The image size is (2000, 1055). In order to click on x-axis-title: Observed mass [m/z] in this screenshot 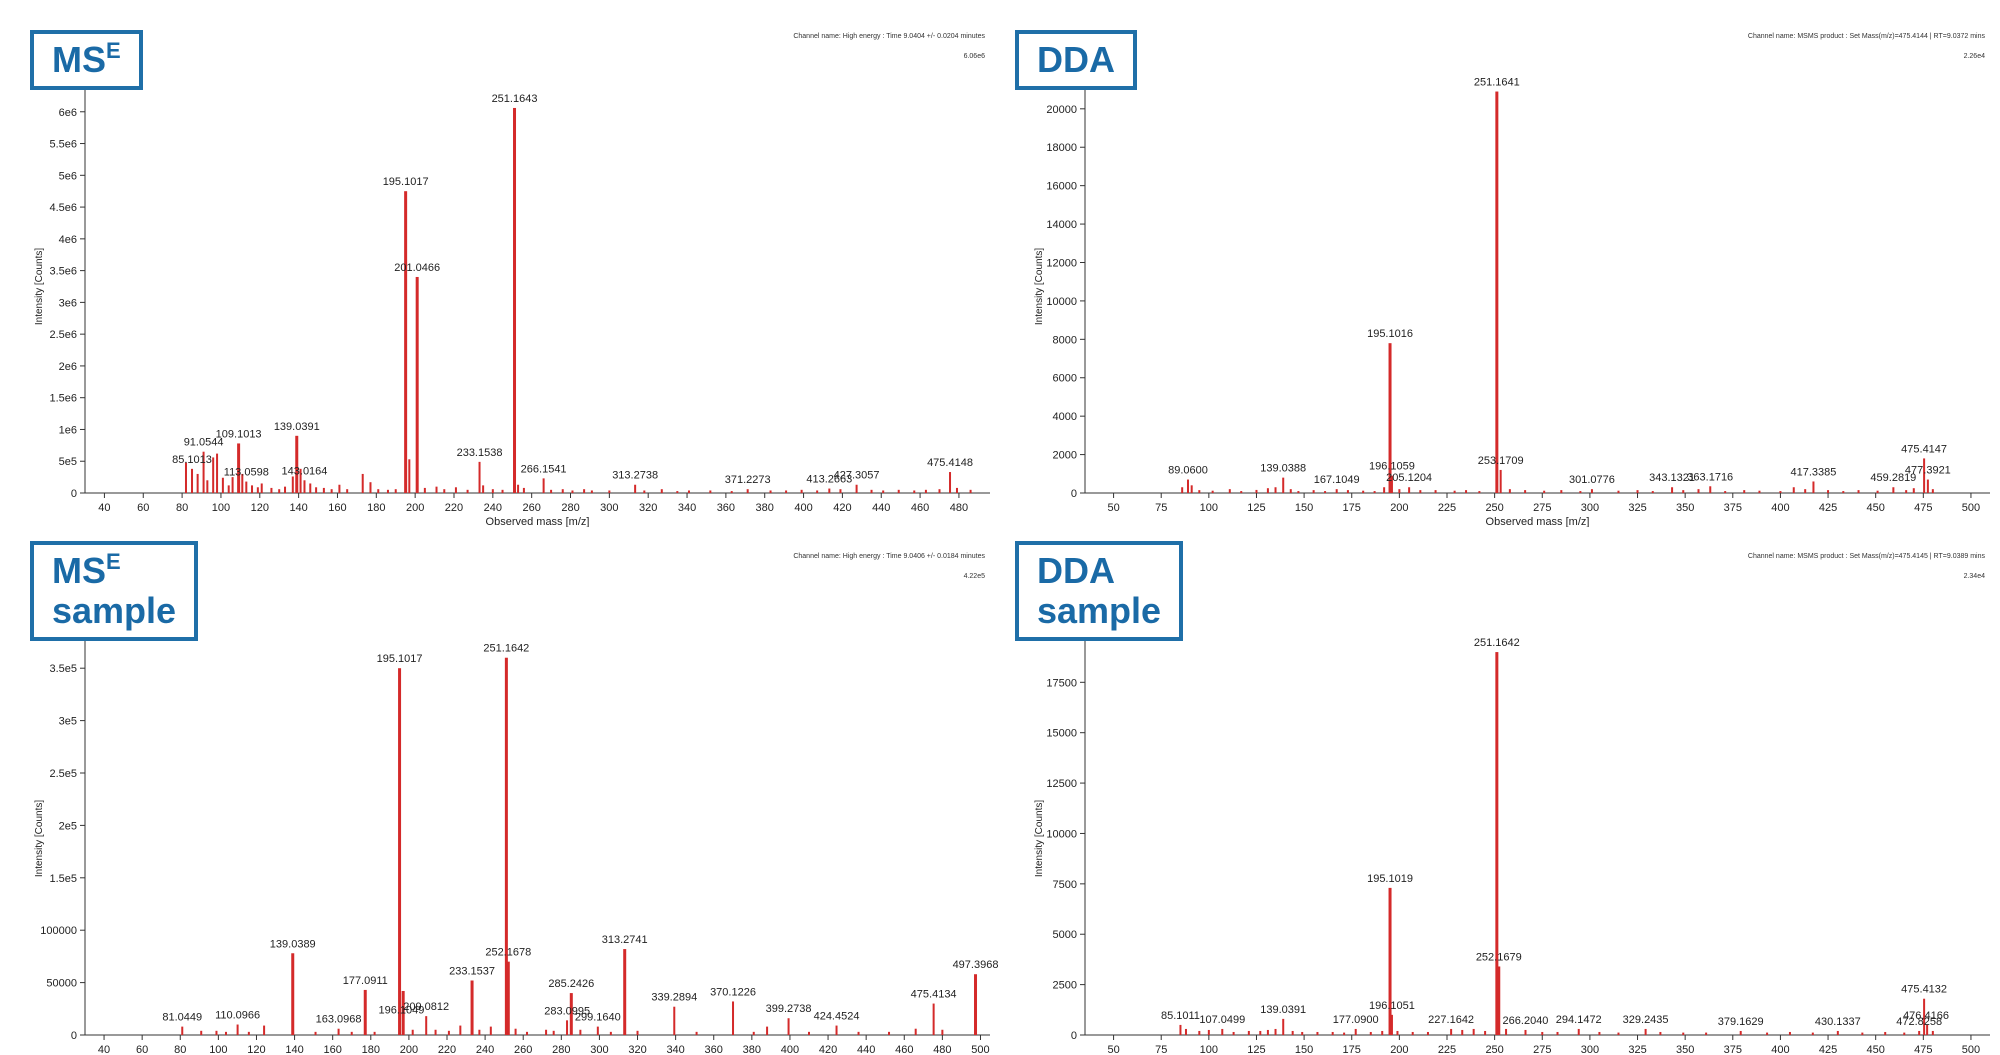, I will do `click(538, 521)`.